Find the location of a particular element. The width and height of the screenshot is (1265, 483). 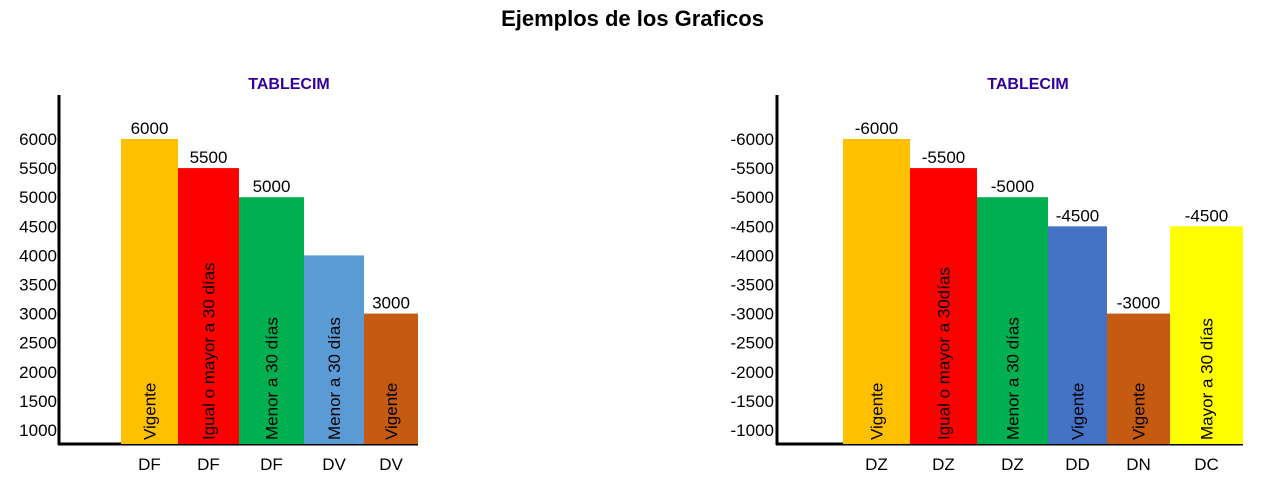

x-category-label: DN is located at coordinates (1138, 464).